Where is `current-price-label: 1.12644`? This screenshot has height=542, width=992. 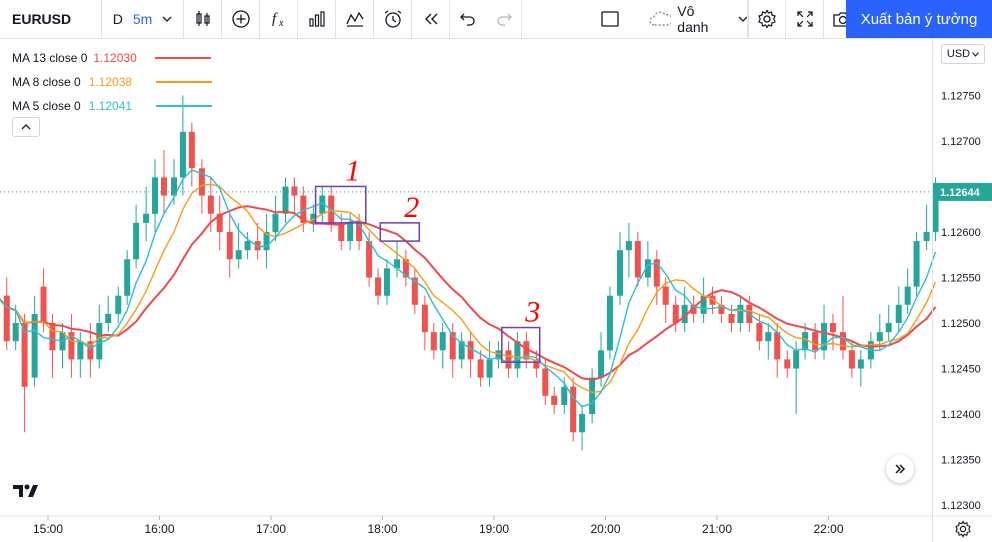 current-price-label: 1.12644 is located at coordinates (960, 193).